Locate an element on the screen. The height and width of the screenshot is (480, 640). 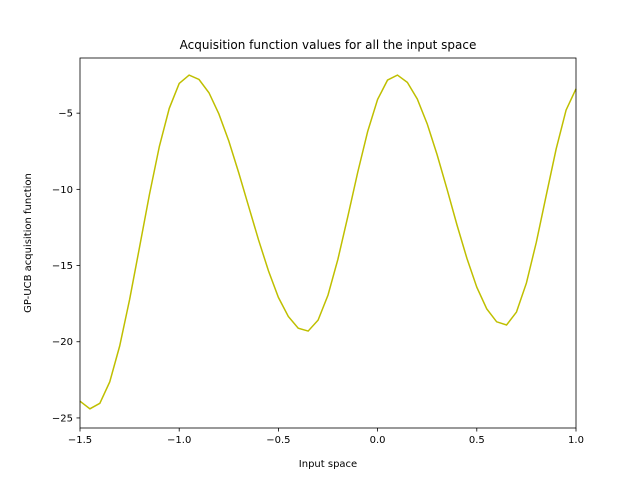
y-axis-label: GP-UCB acquisition function is located at coordinates (28, 243).